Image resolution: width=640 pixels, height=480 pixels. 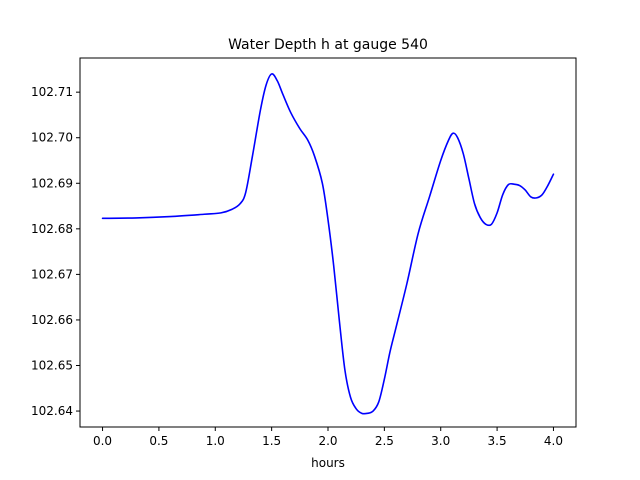 I want to click on chart-title: Water Depth h at gauge 540, so click(x=328, y=45).